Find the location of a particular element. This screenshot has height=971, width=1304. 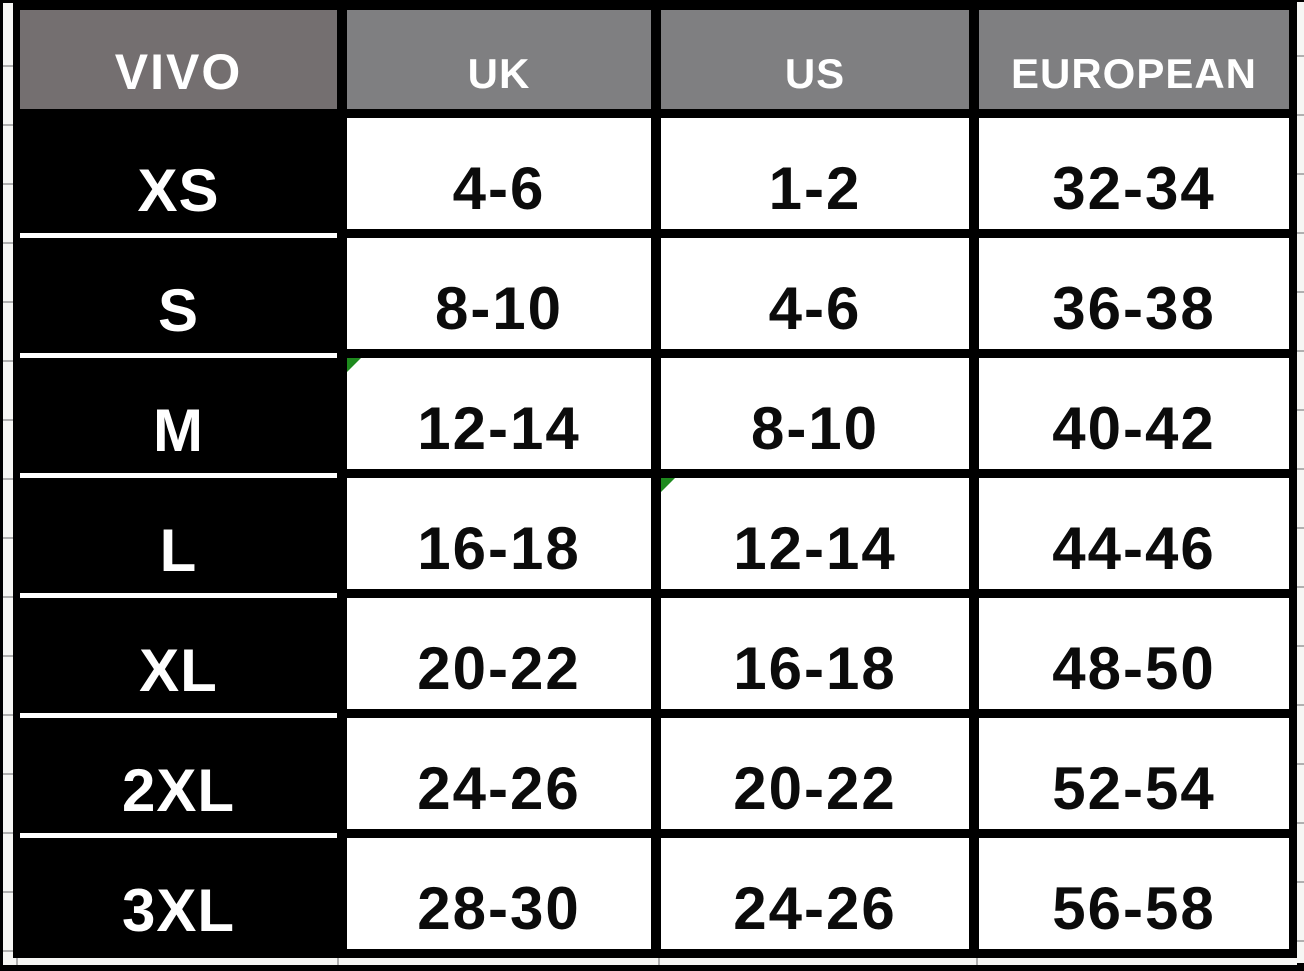

cell-3xl-us: 24-26 is located at coordinates (815, 898).